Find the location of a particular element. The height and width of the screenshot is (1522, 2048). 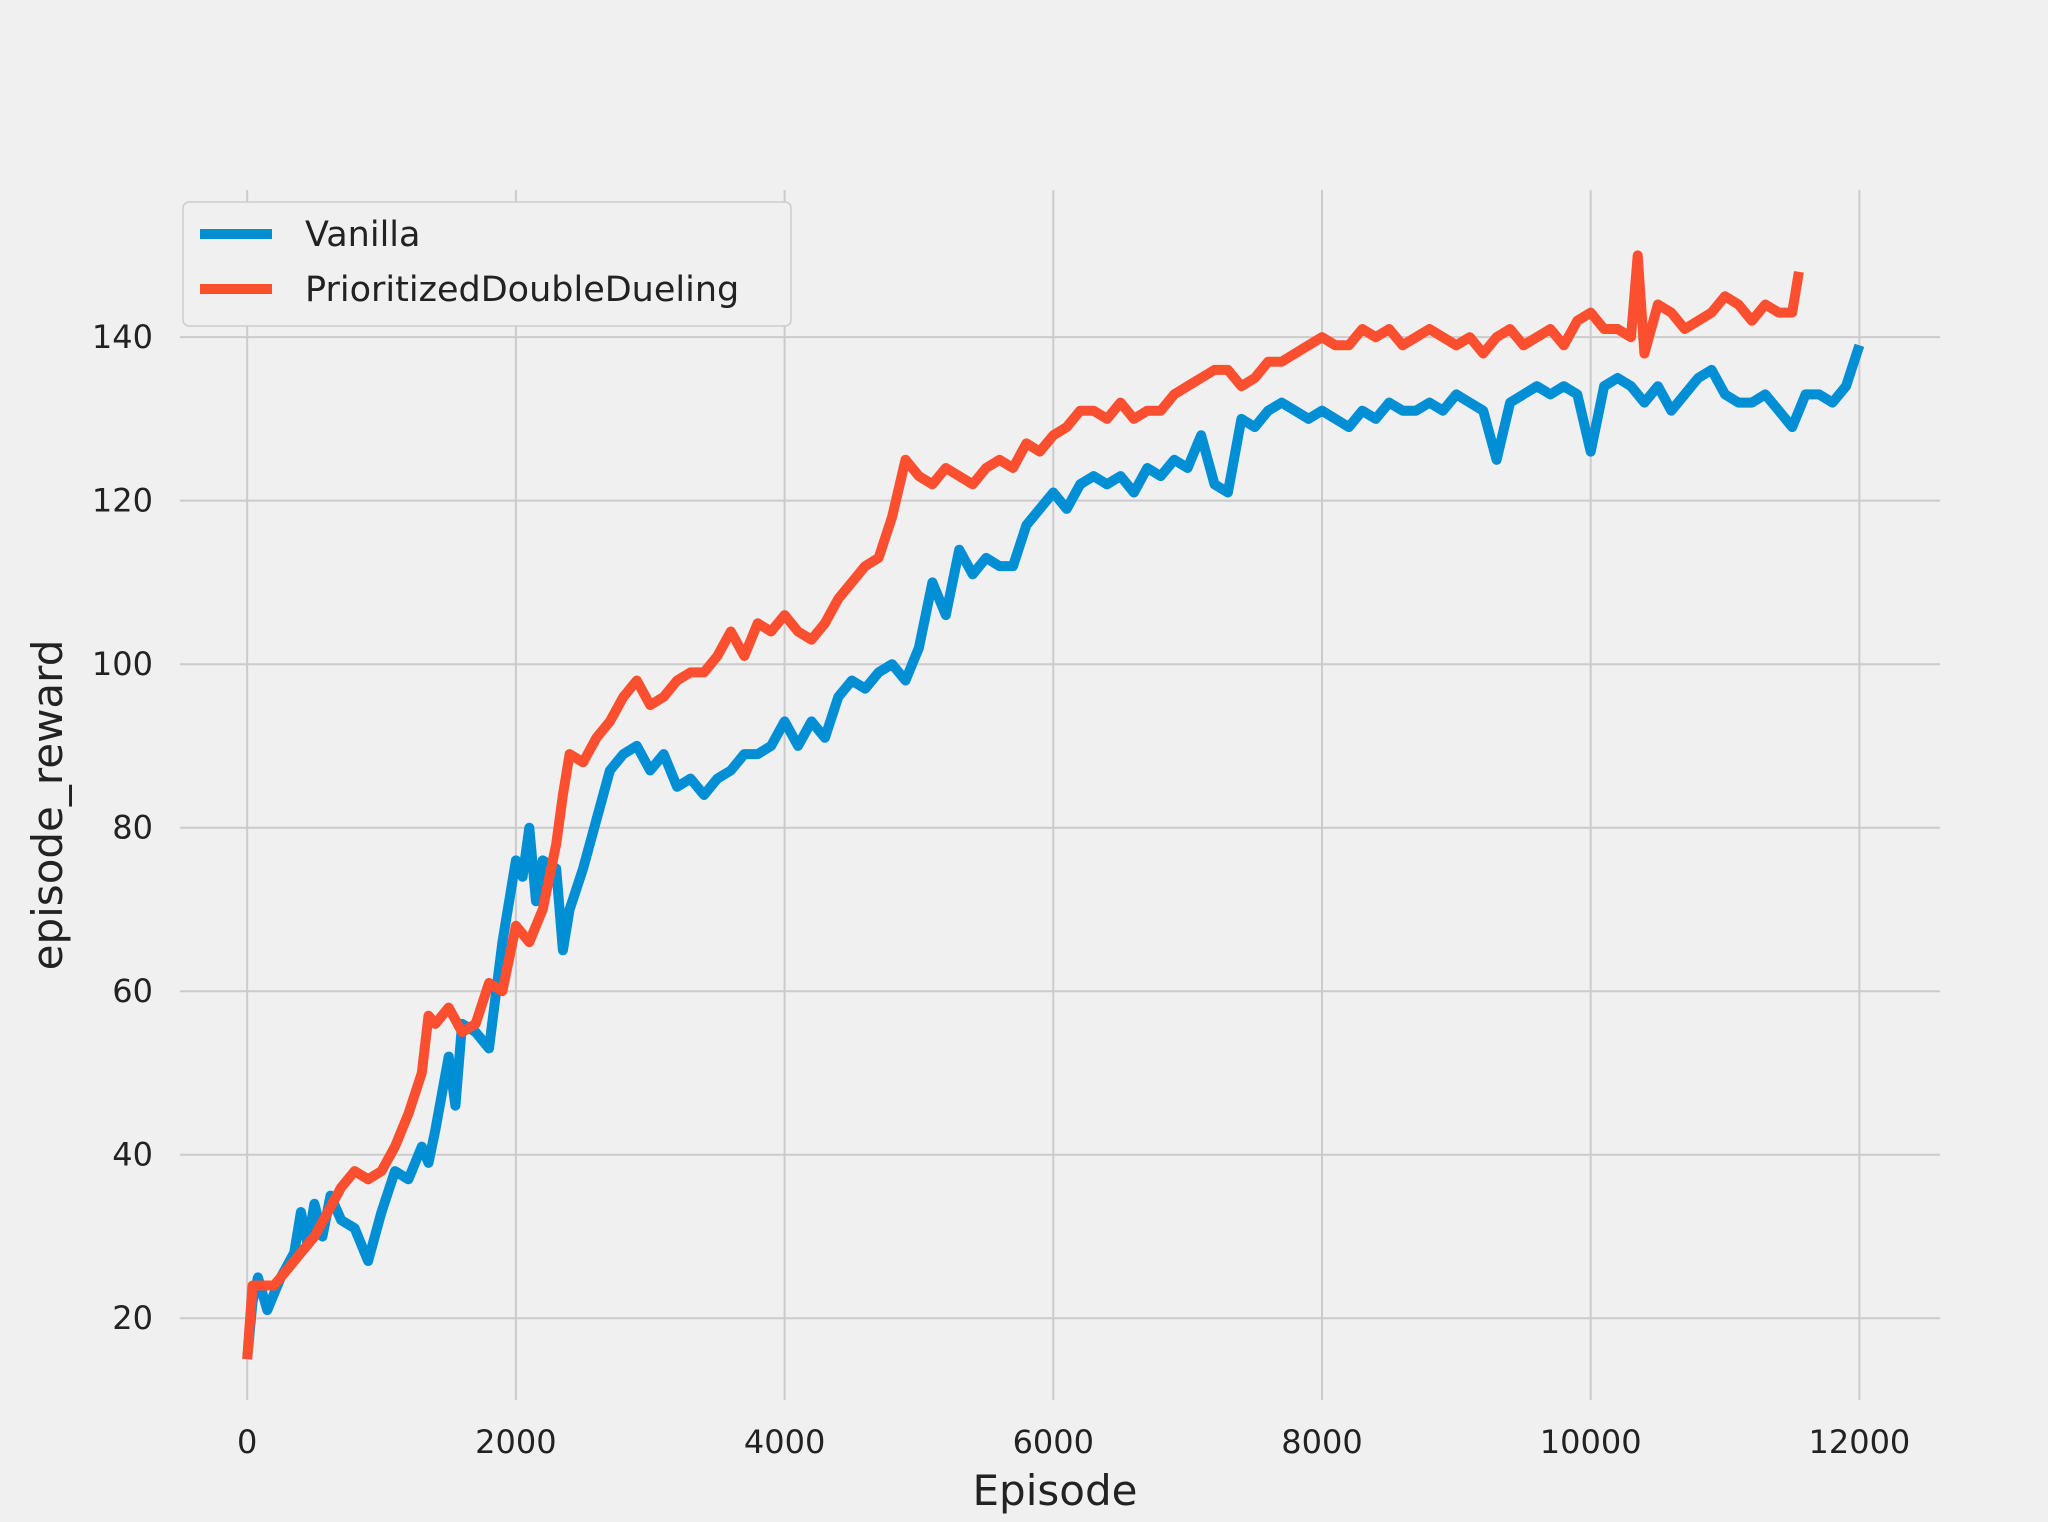

y-tick-label: 60 is located at coordinates (132, 991).